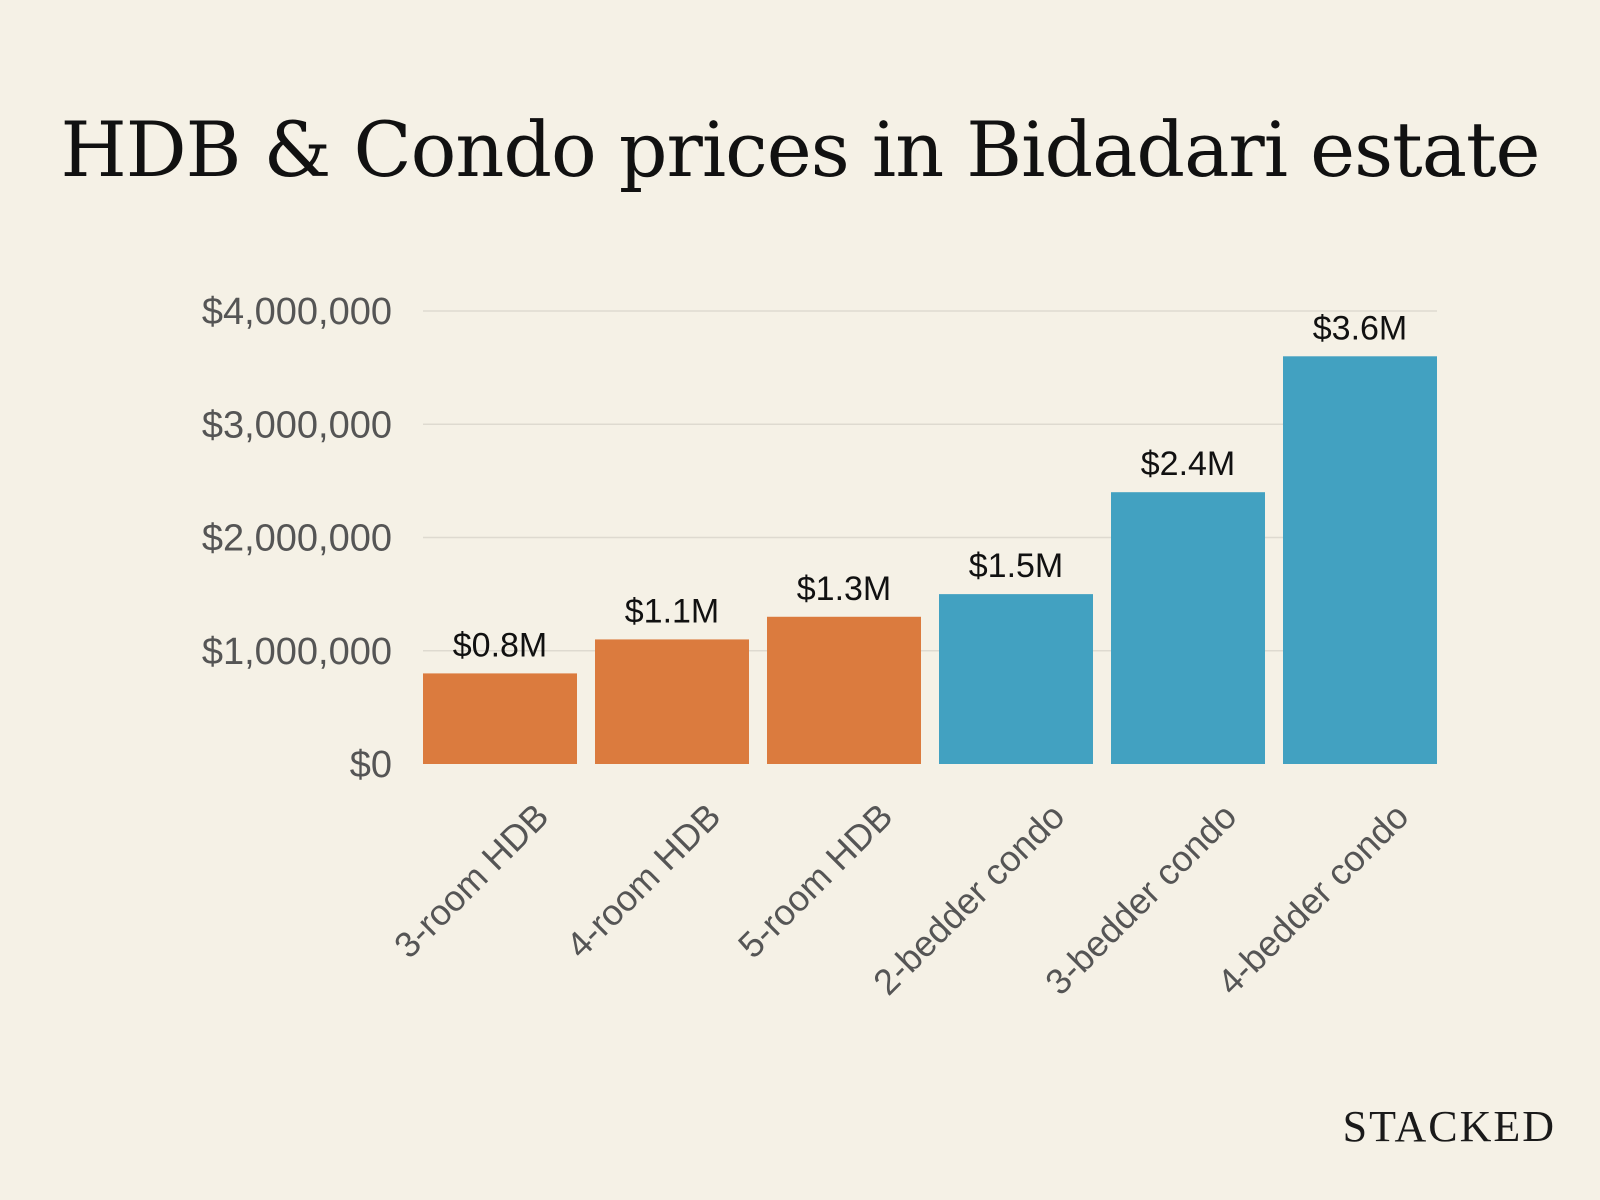 Image resolution: width=1600 pixels, height=1200 pixels. Describe the element at coordinates (297, 652) in the screenshot. I see `y-tick-label: $1,000,000` at that location.